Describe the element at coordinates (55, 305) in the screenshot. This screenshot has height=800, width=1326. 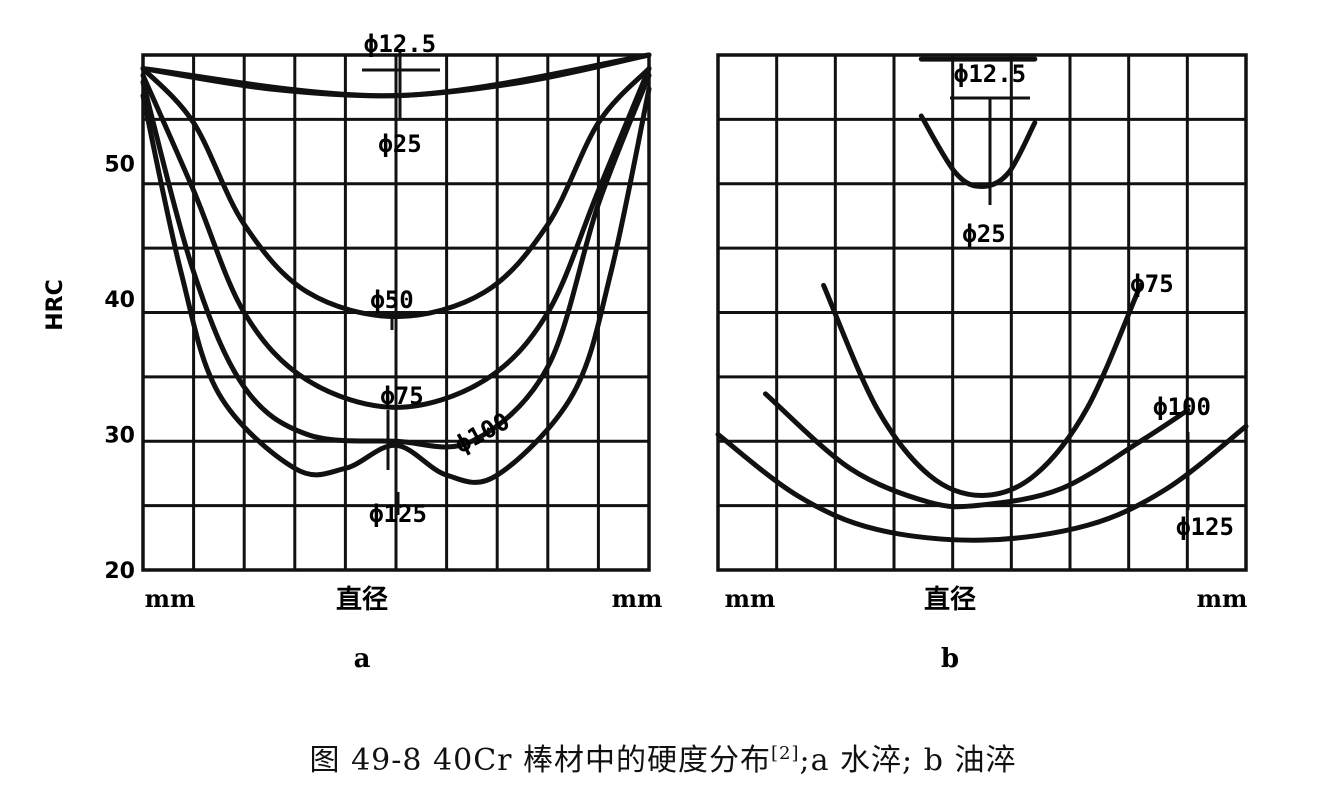
I see `panel-a-y-axis-label: HRC` at that location.